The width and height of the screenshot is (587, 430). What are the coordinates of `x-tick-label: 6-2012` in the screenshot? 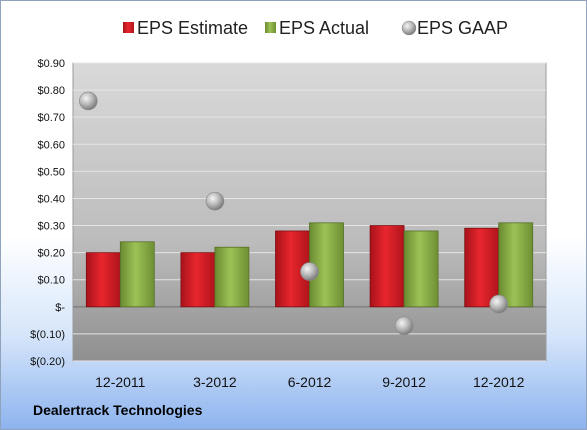 It's located at (310, 382).